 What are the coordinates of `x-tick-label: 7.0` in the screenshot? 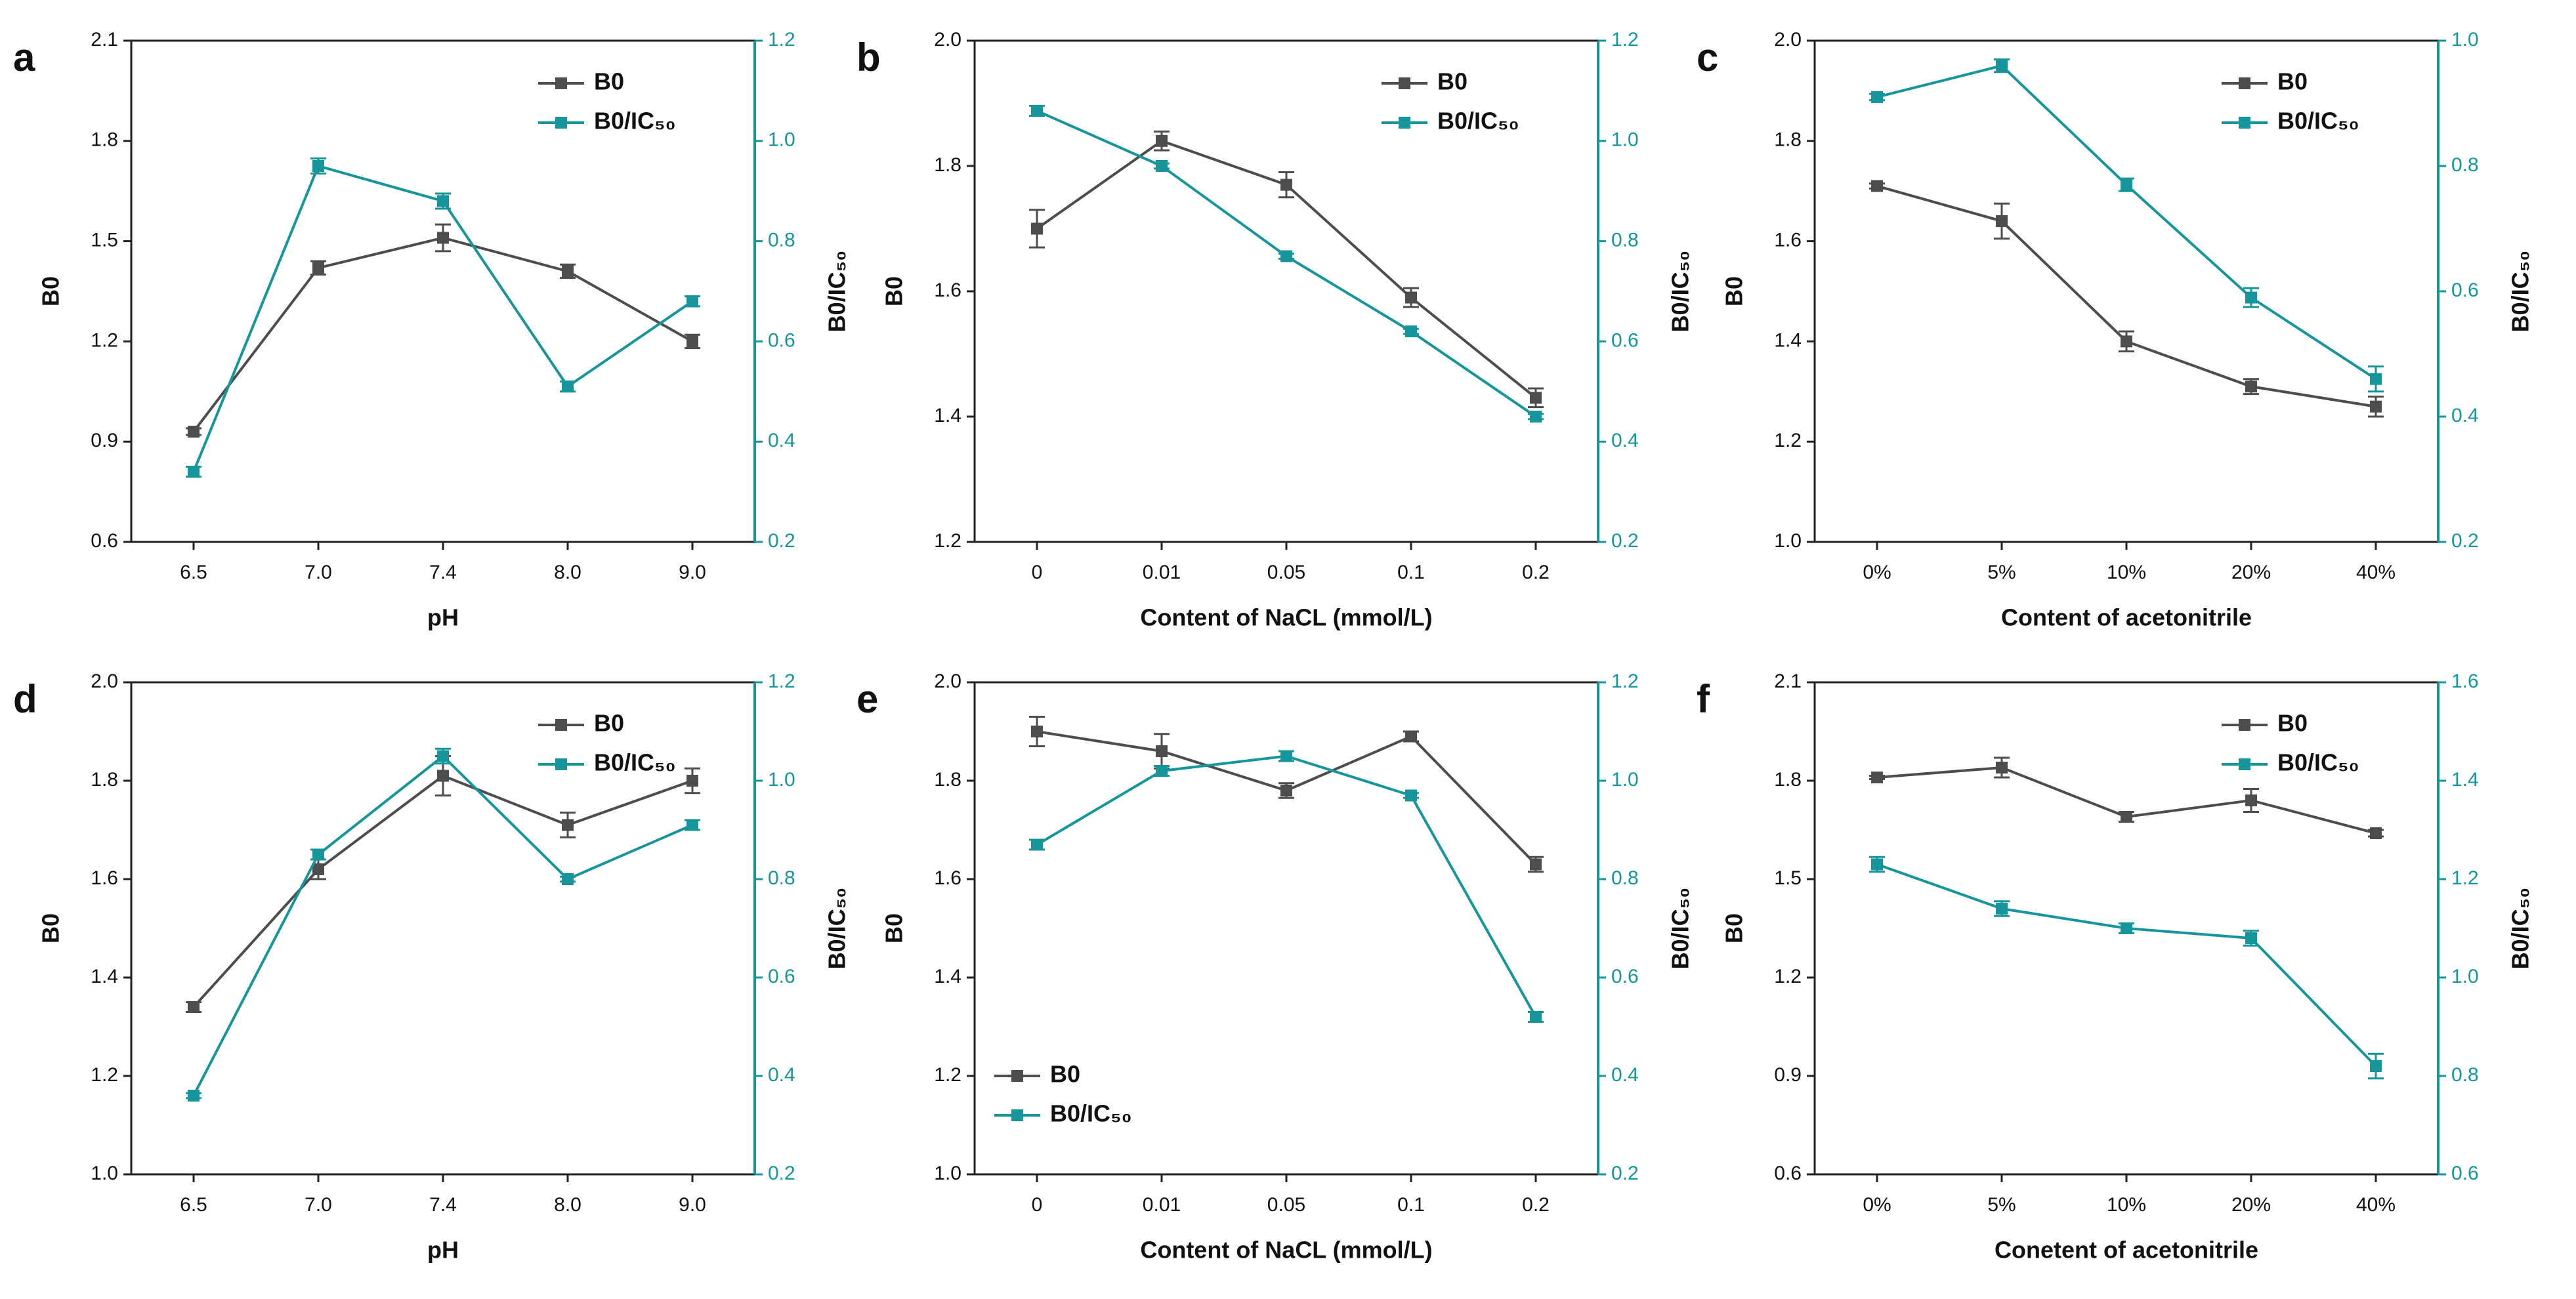 It's located at (318, 1205).